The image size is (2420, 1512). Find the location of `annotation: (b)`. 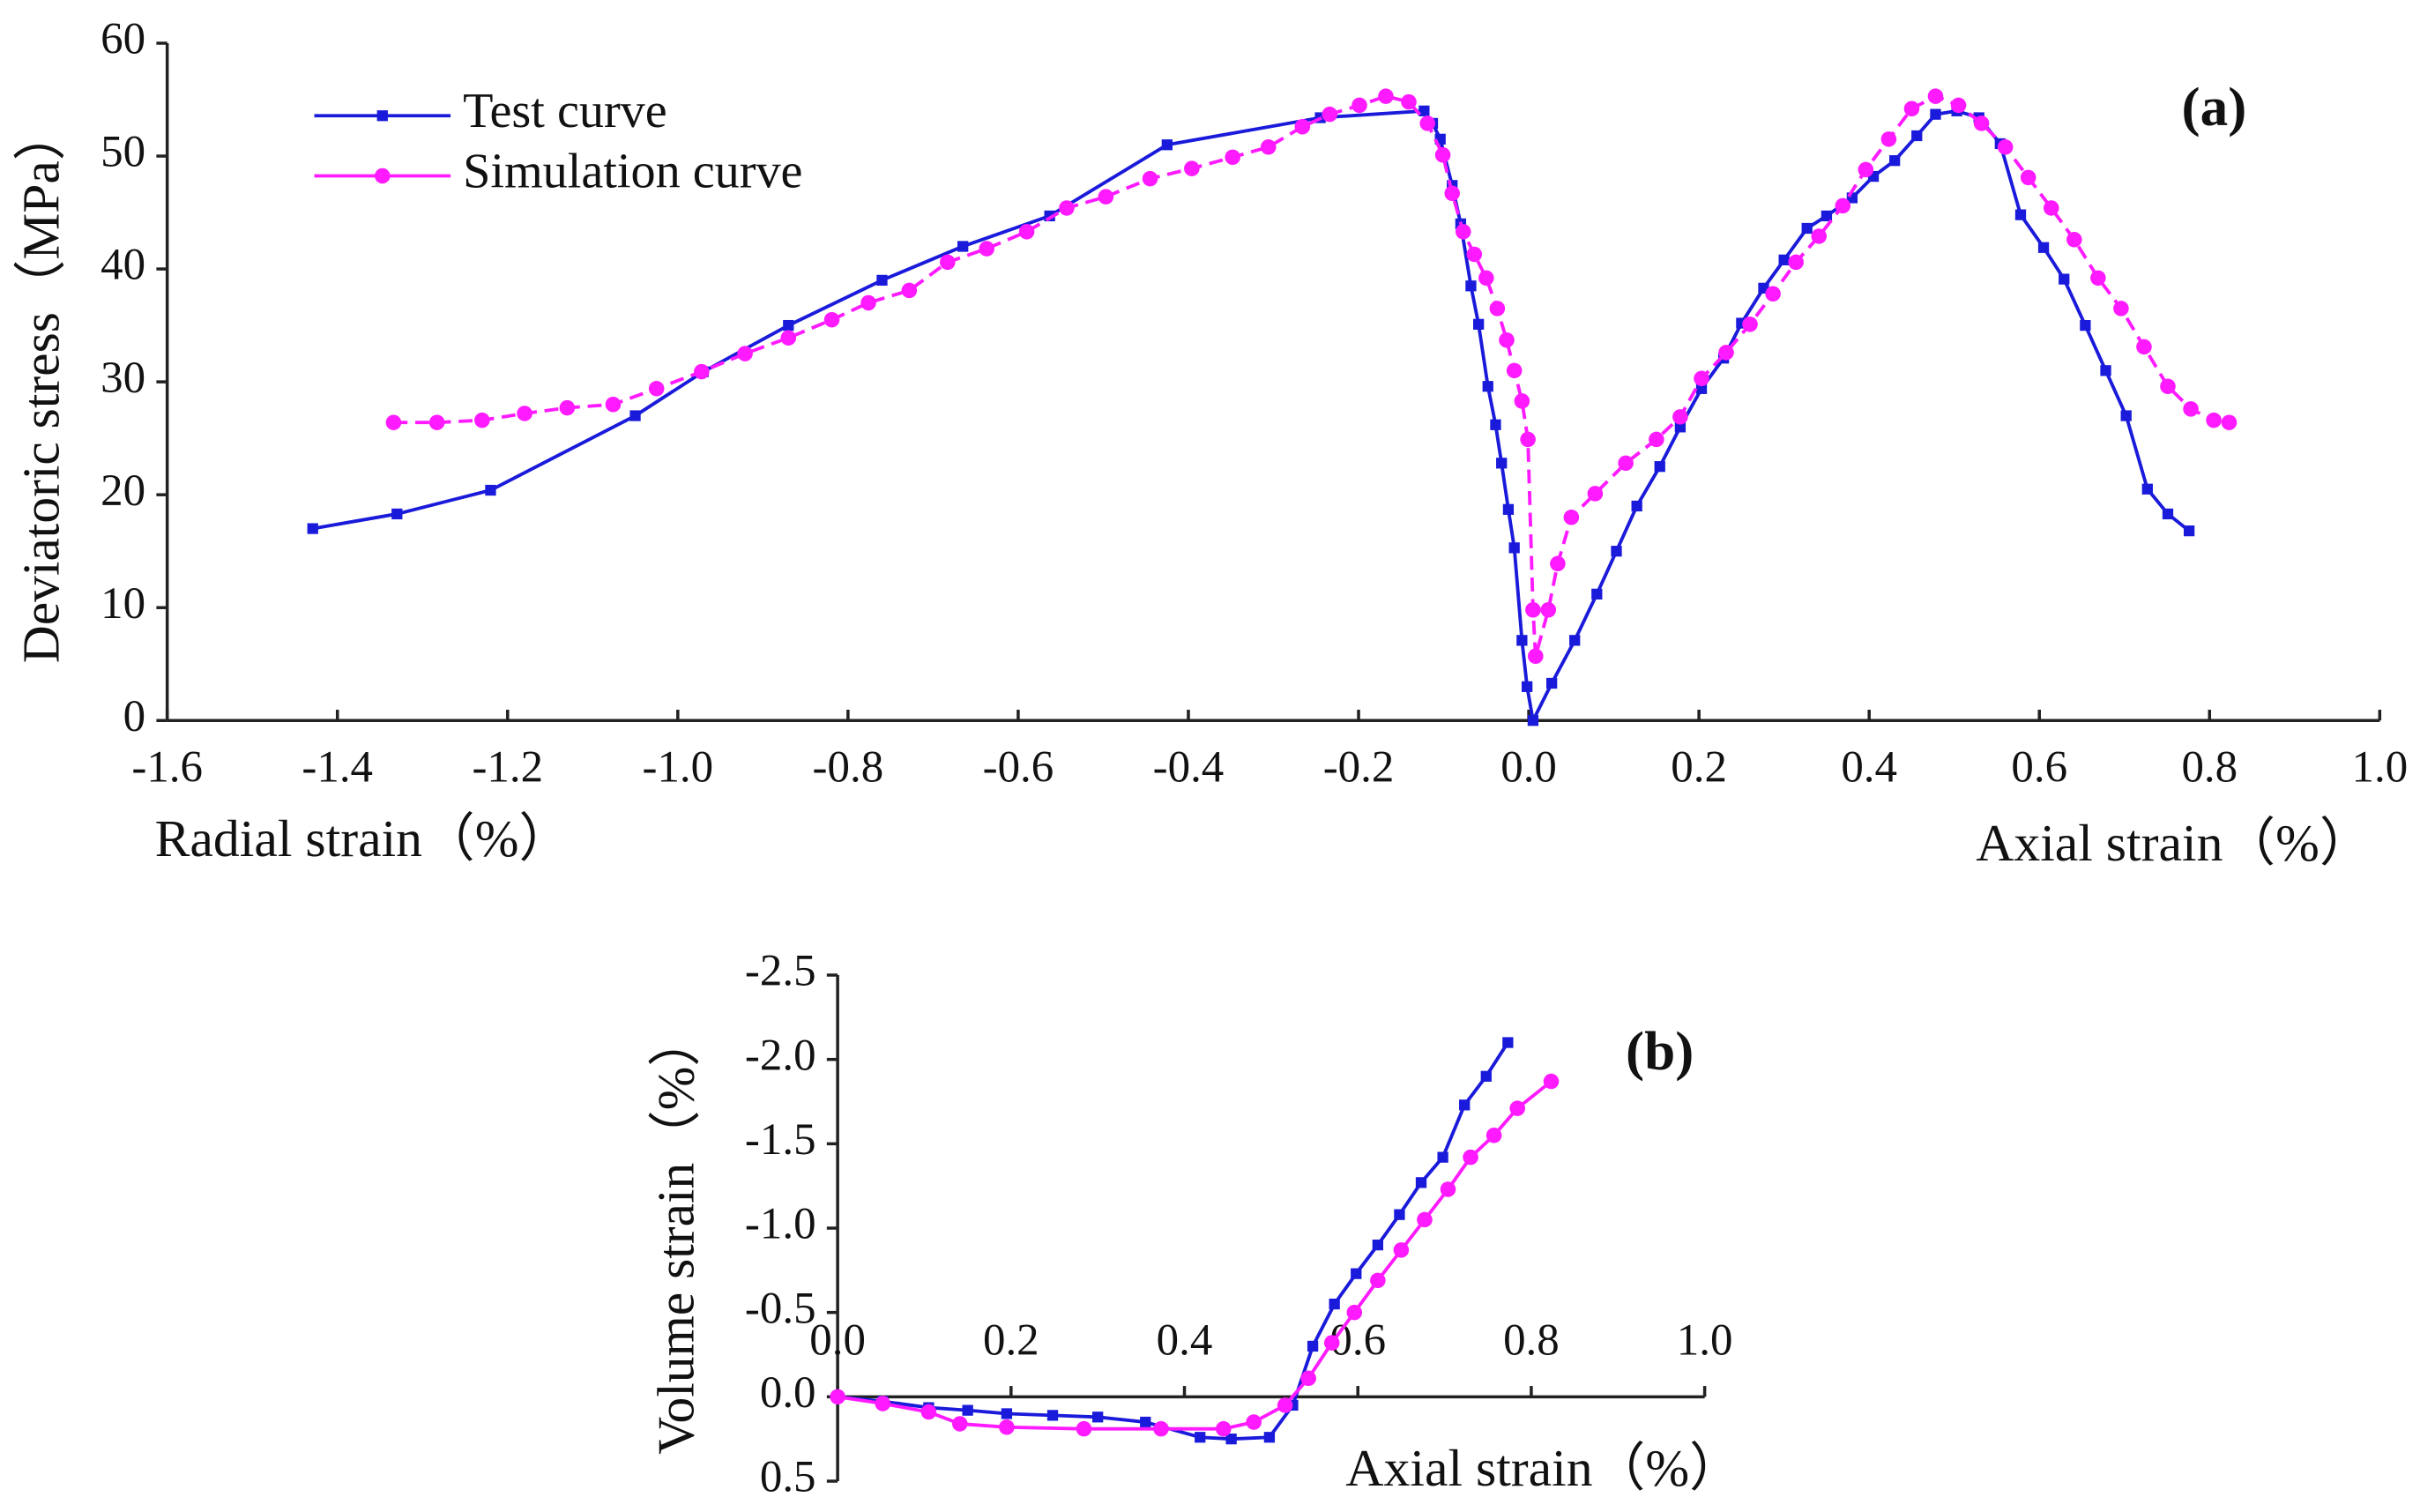

annotation: (b) is located at coordinates (1660, 1051).